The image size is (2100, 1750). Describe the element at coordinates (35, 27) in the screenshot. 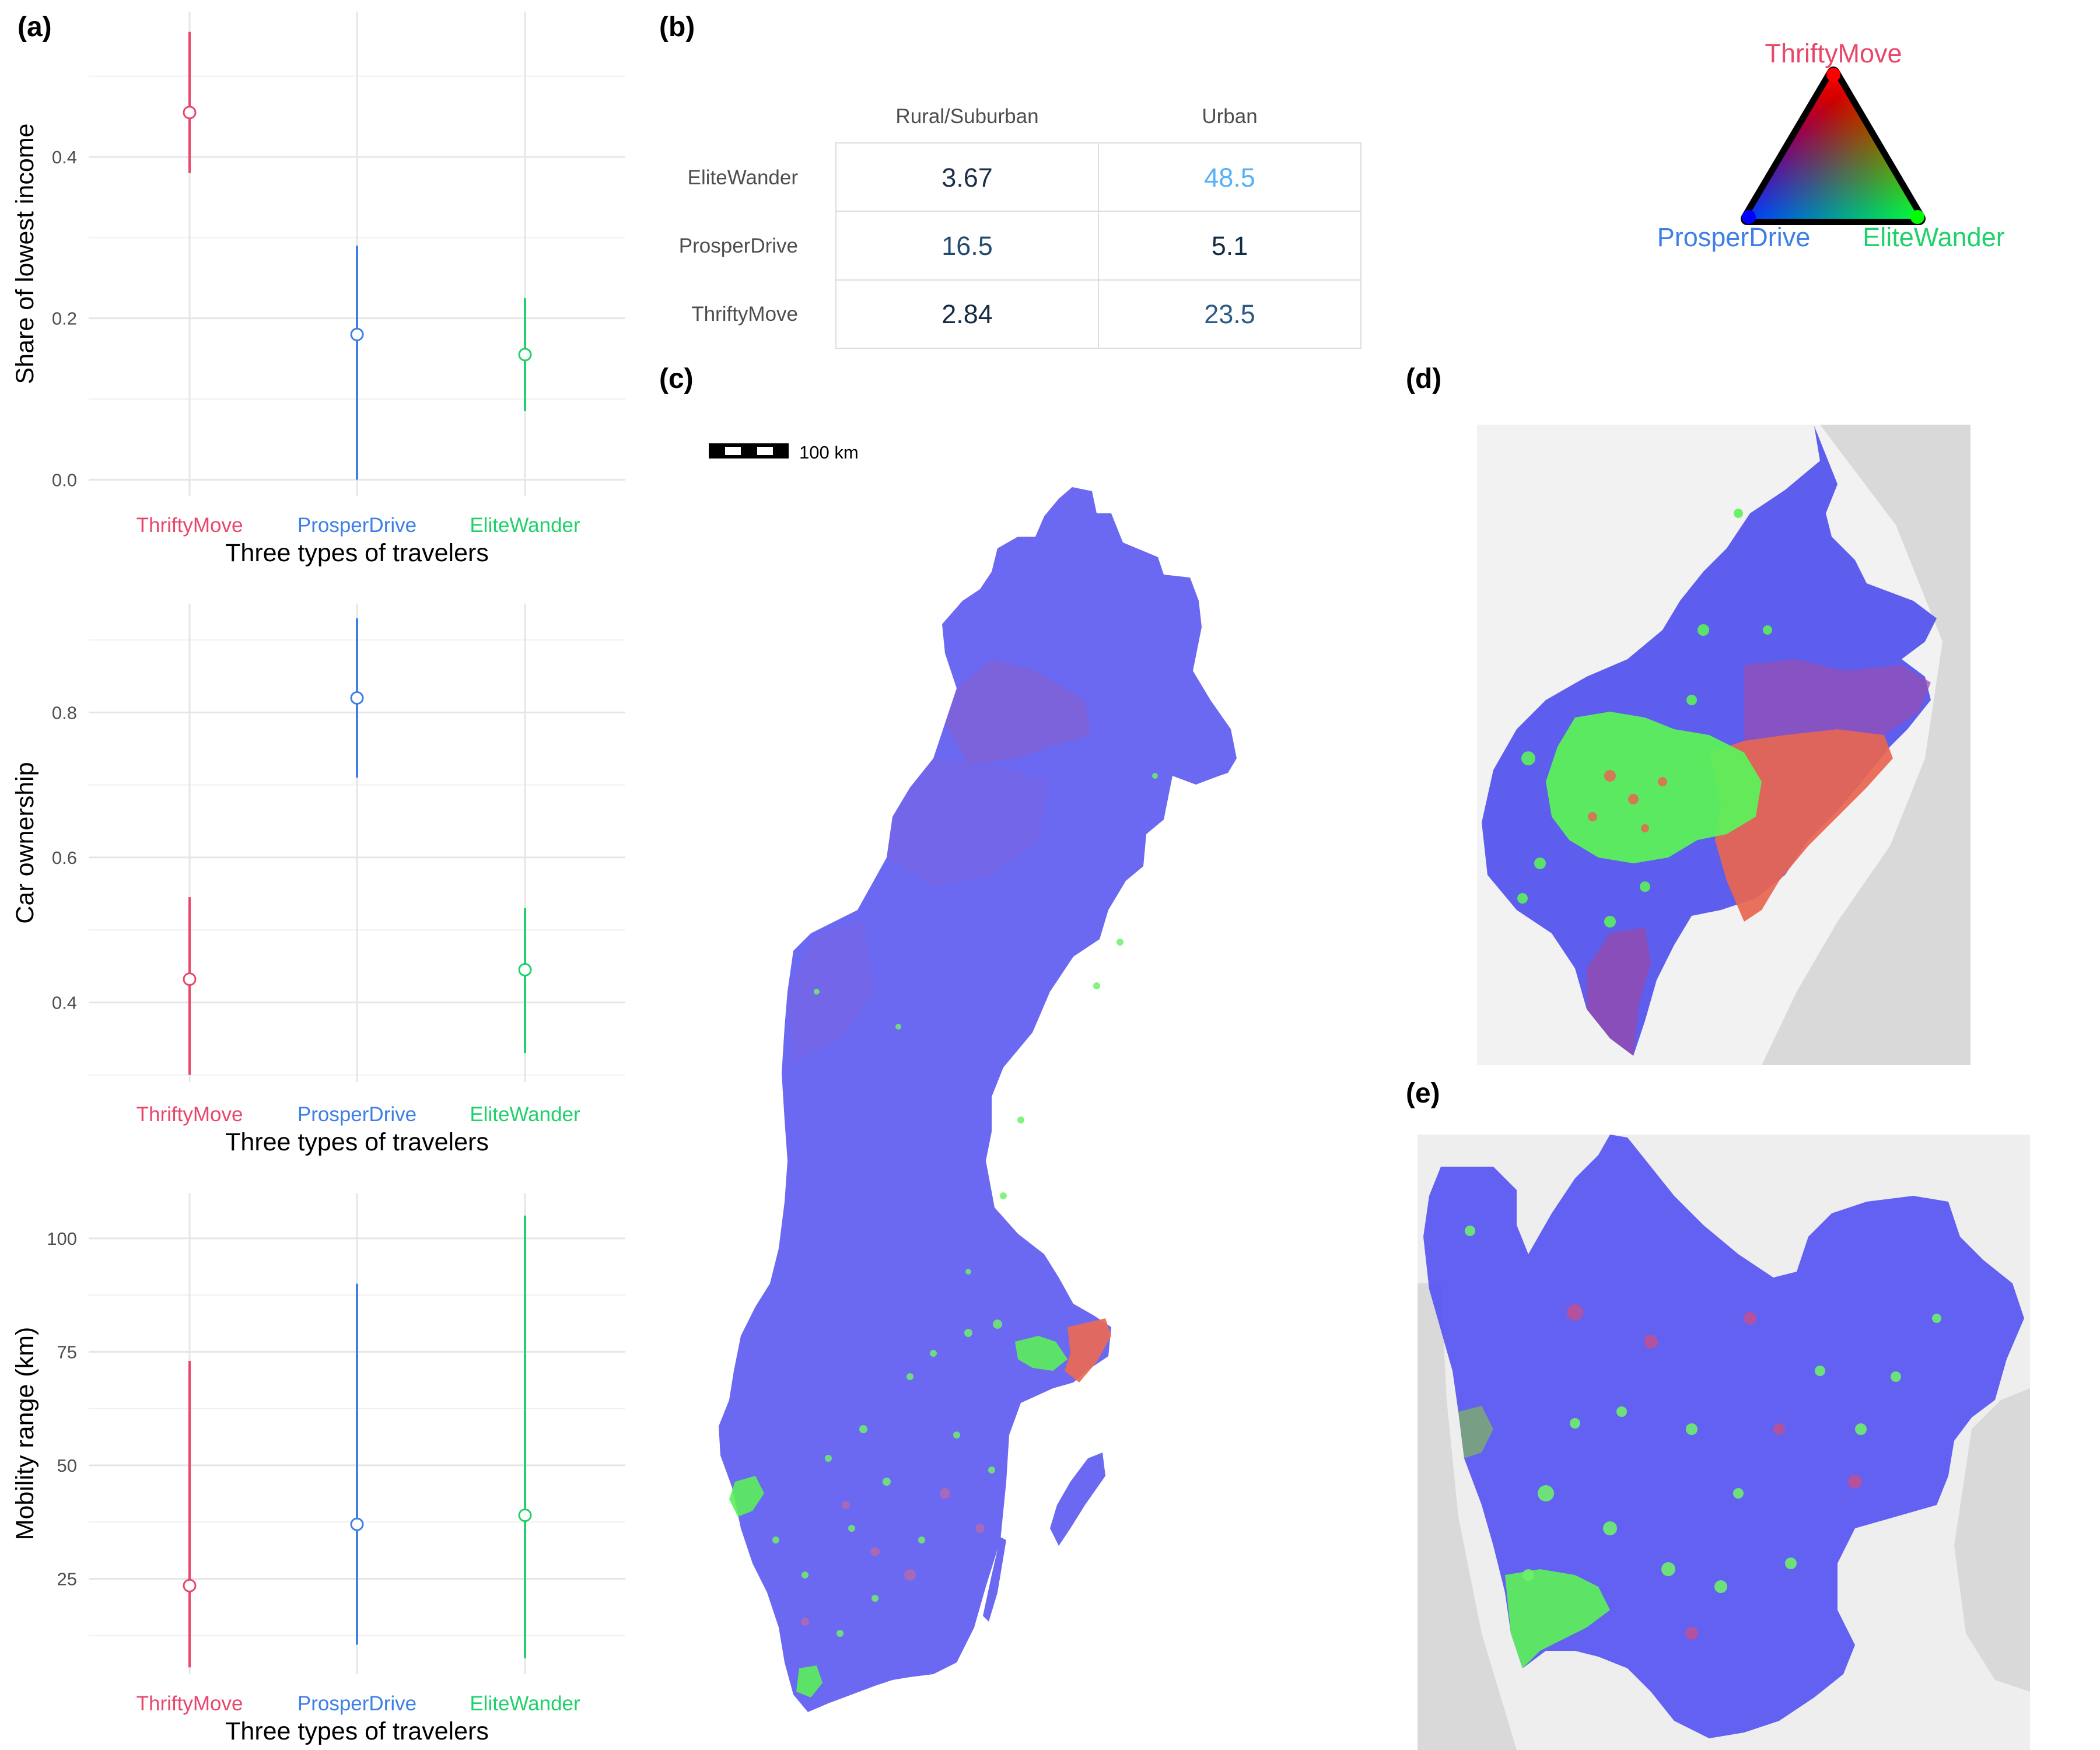

I see `panel-label-a: (a)` at that location.